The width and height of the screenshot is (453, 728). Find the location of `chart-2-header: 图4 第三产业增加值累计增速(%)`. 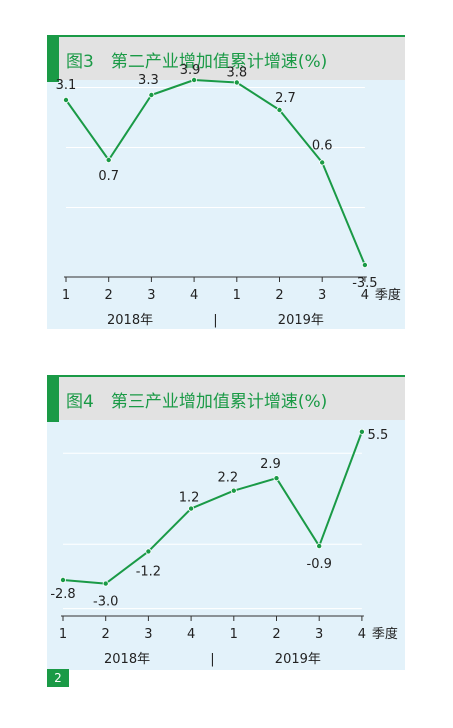

chart-2-header: 图4 第三产业增加值累计增速(%) is located at coordinates (226, 398).